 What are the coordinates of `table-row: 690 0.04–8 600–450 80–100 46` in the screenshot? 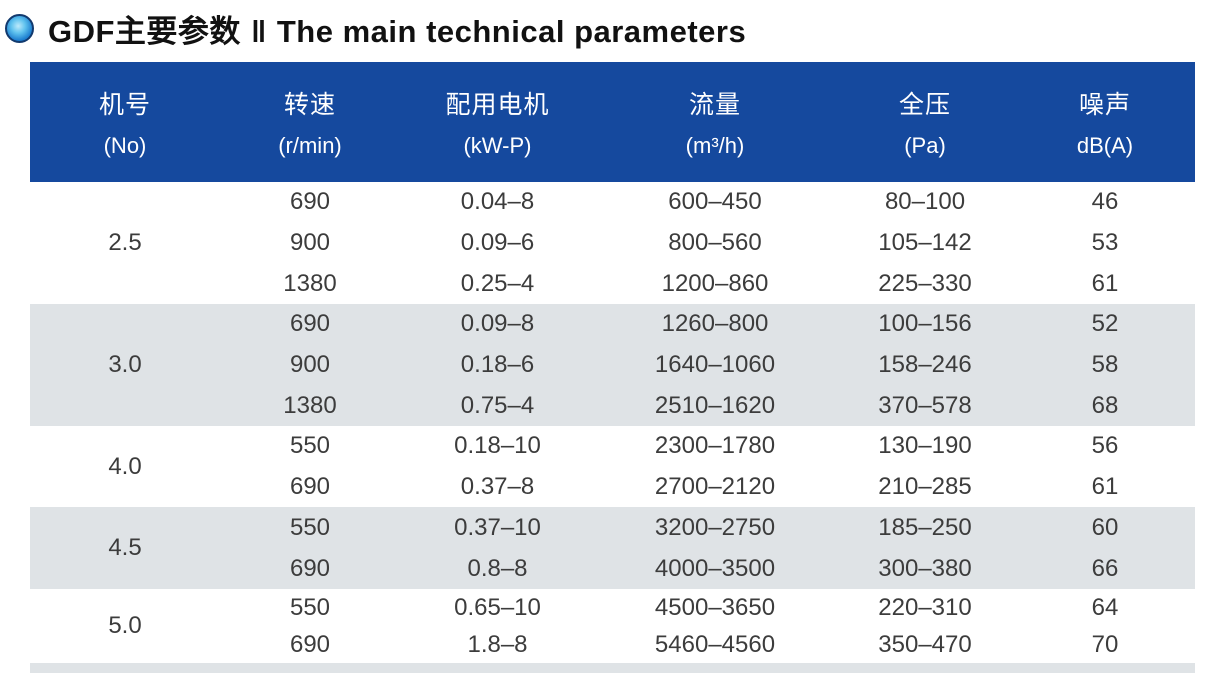 It's located at (707, 202).